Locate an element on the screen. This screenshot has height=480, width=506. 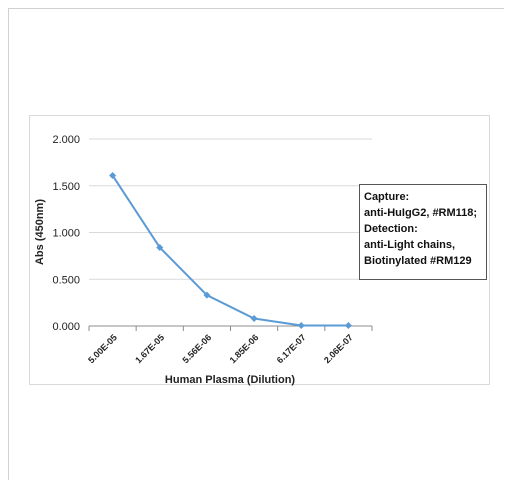
series-line is located at coordinates (230, 250).